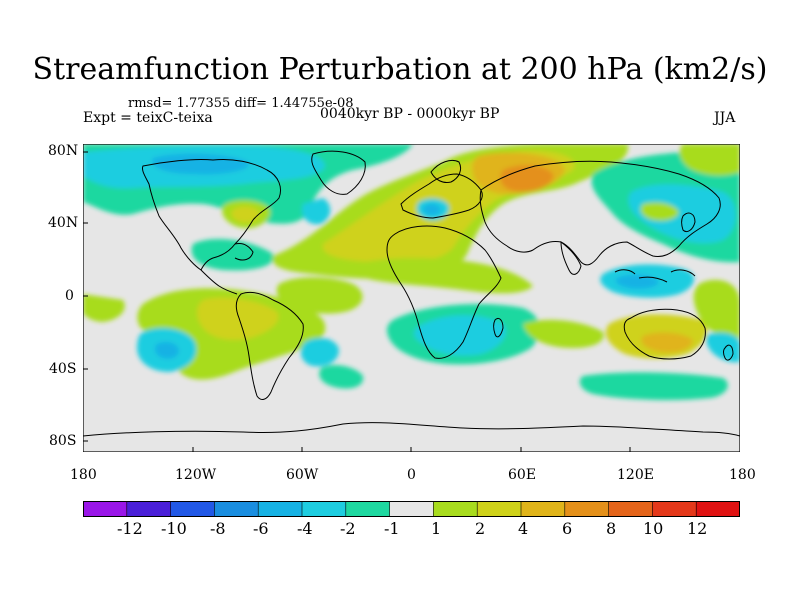 The image size is (800, 600). Describe the element at coordinates (218, 528) in the screenshot. I see `colorbar-label: -8` at that location.